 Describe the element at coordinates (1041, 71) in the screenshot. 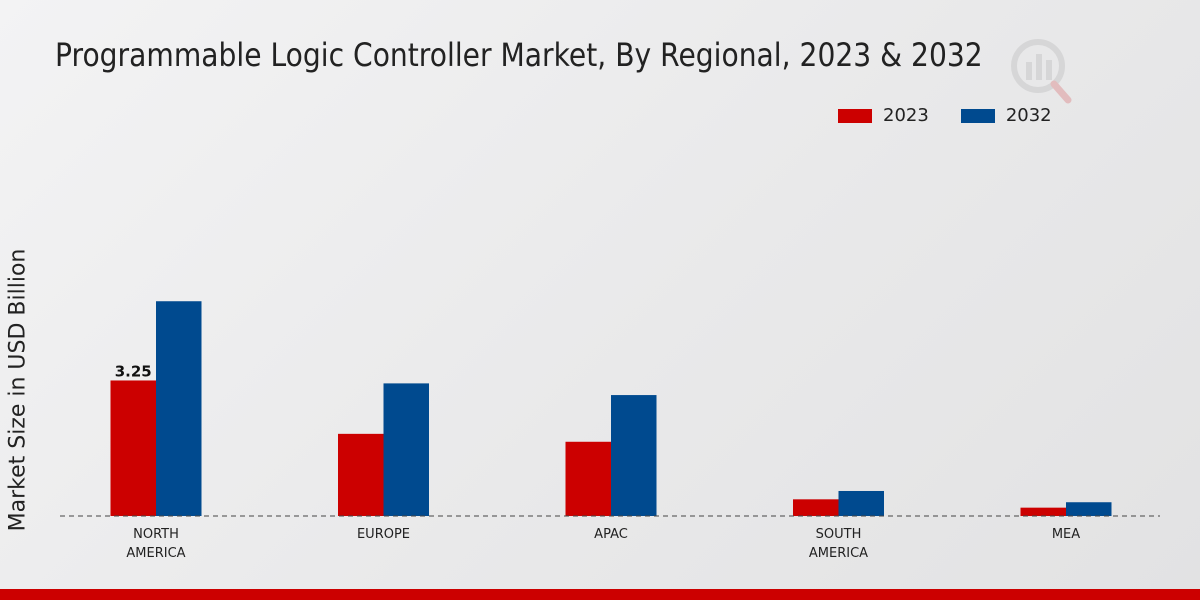

I see `watermark-logo-icon` at that location.